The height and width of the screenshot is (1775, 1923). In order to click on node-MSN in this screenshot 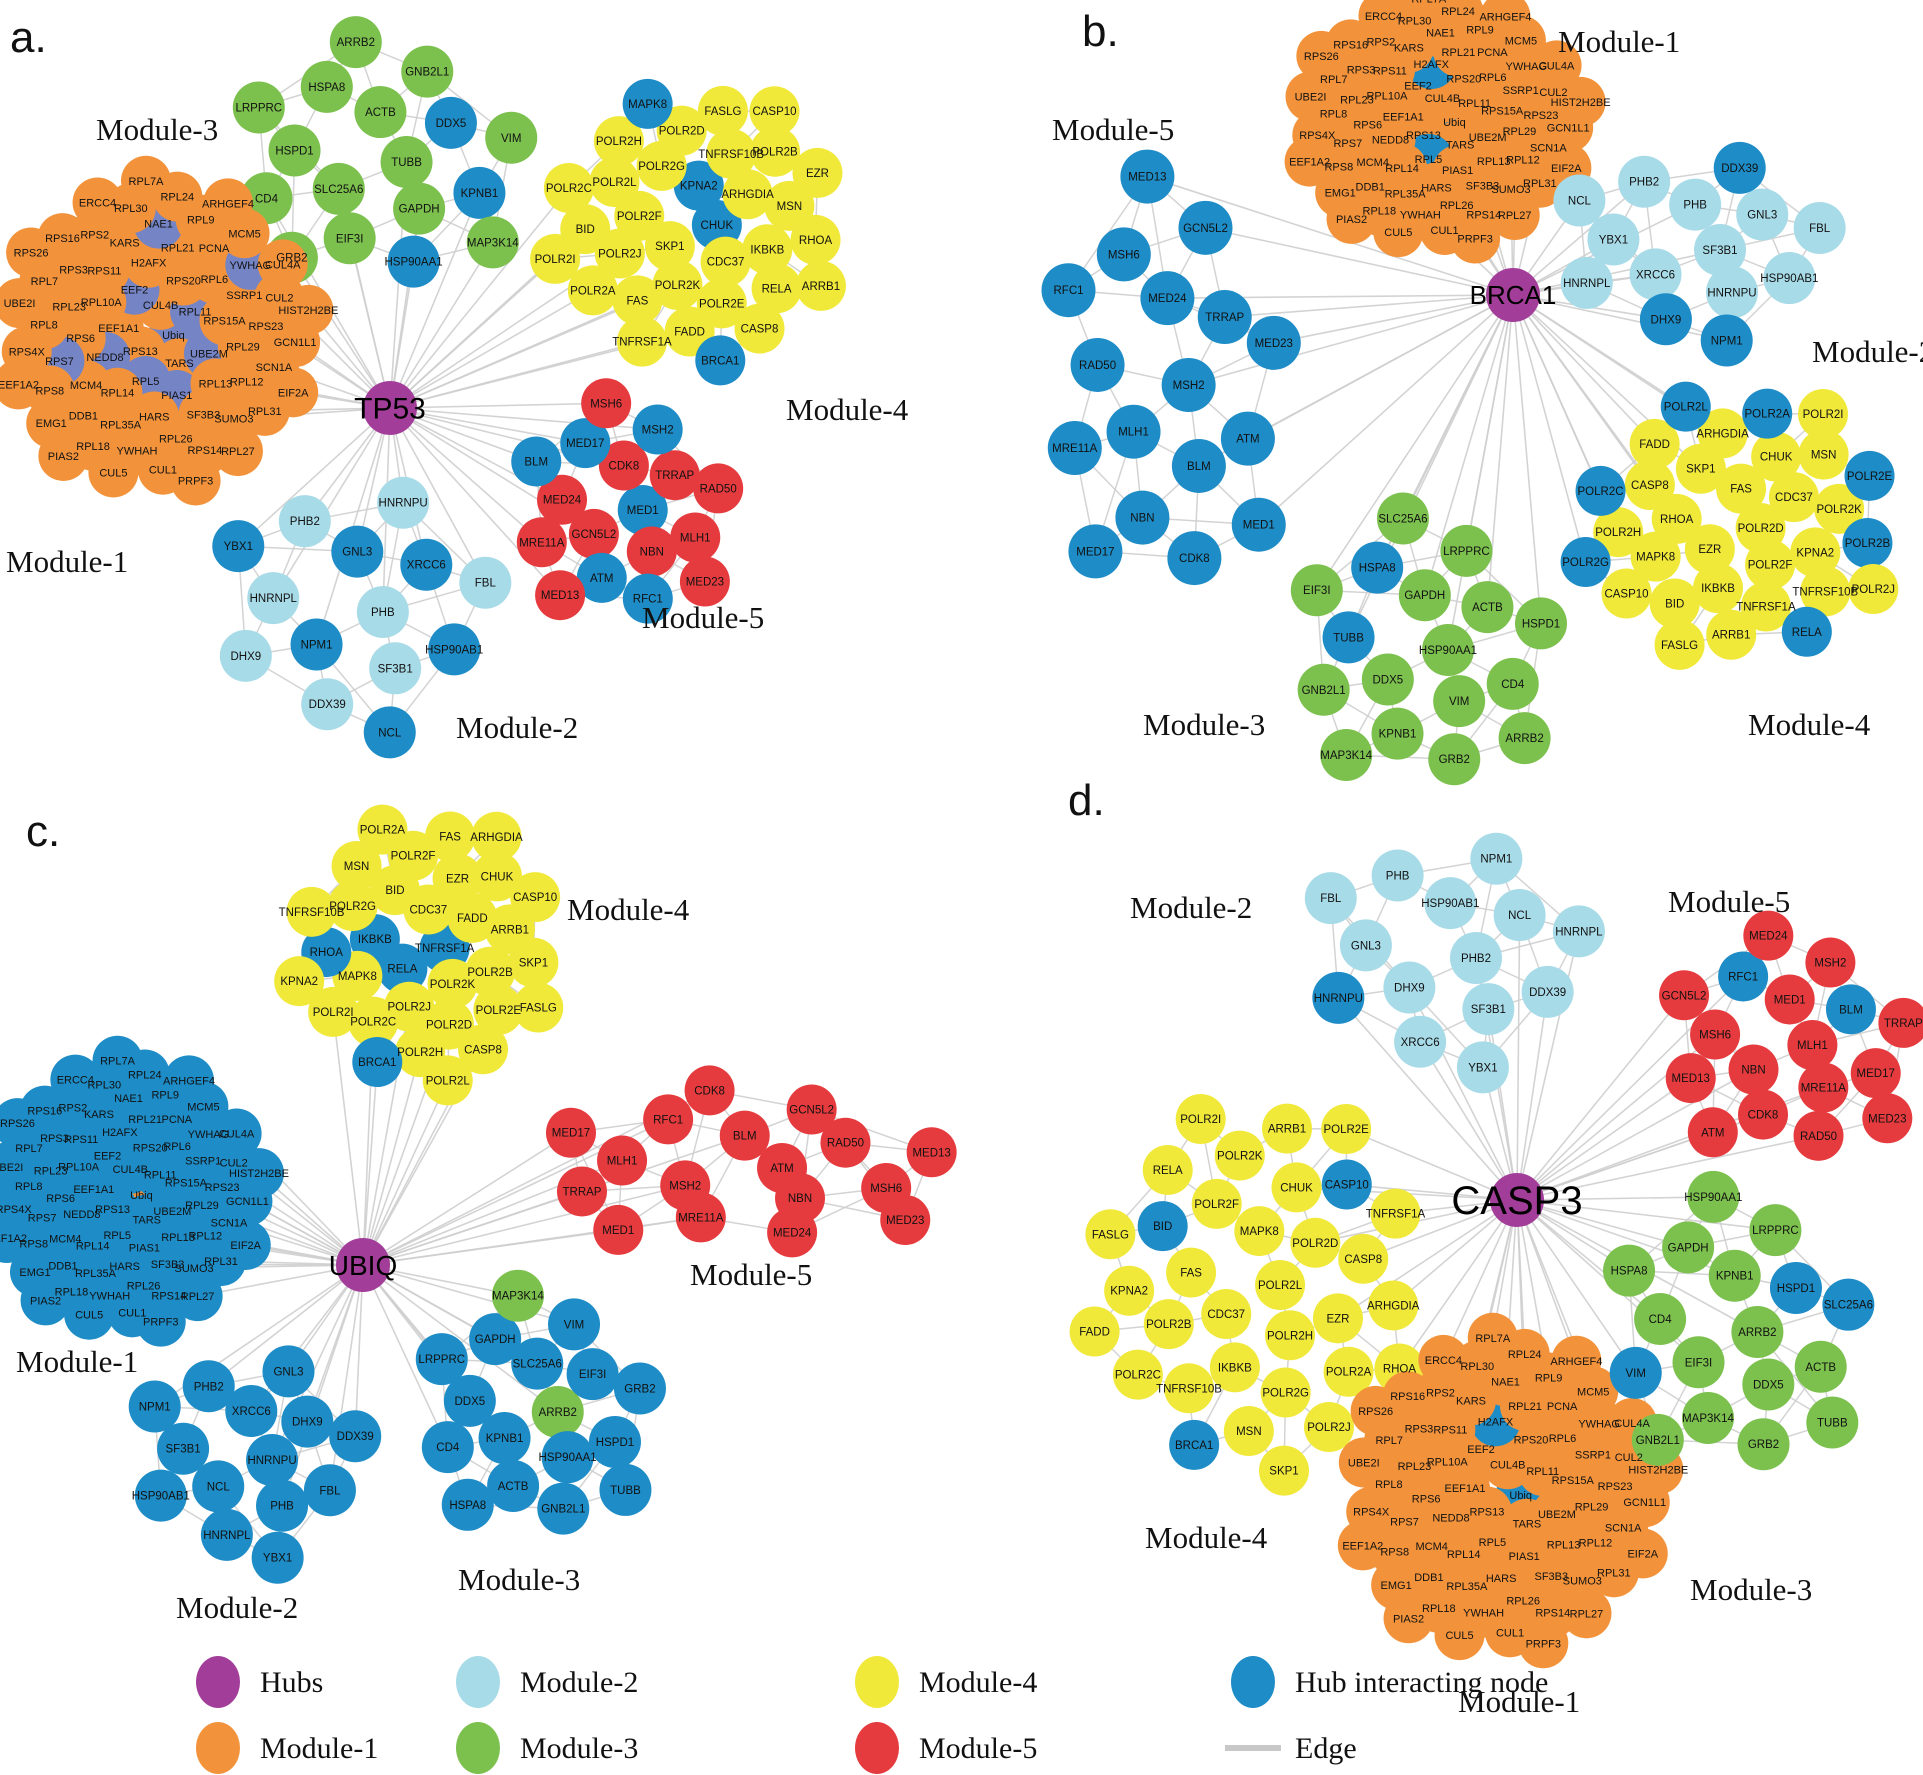, I will do `click(789, 205)`.